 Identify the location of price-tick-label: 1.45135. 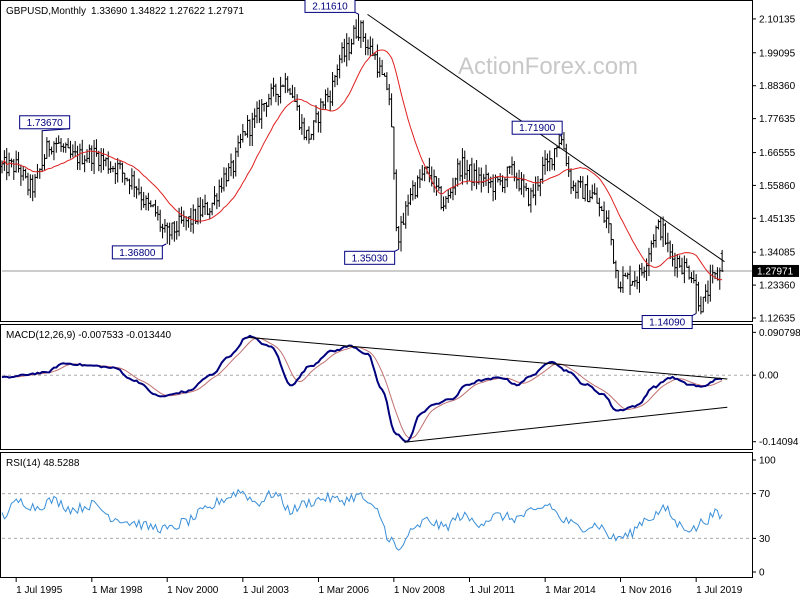
(777, 219).